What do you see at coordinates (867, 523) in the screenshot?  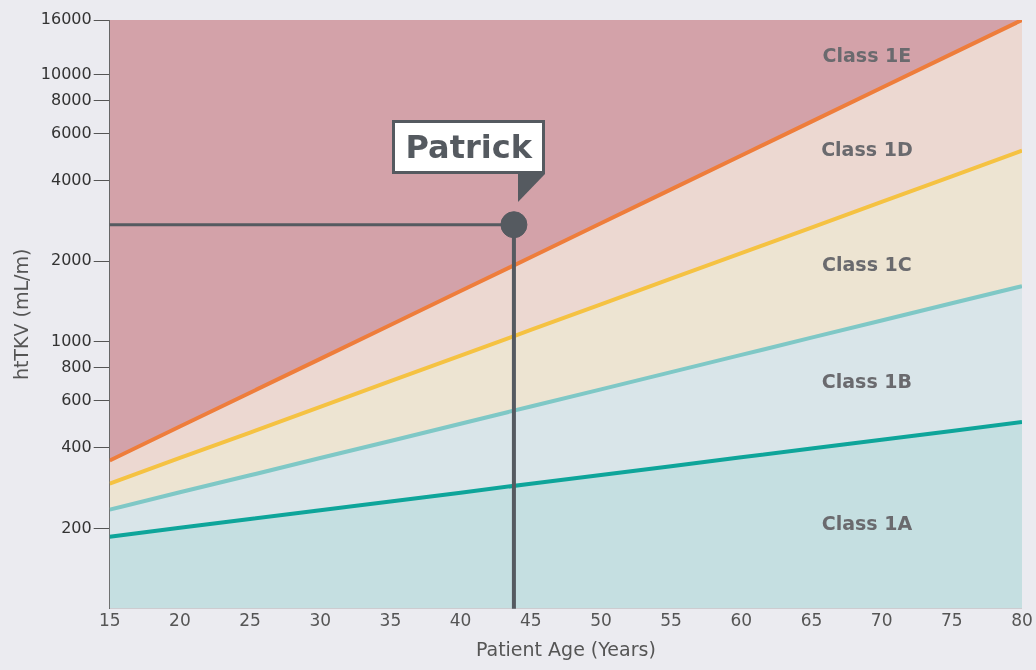 I see `series-label: Class 1A` at bounding box center [867, 523].